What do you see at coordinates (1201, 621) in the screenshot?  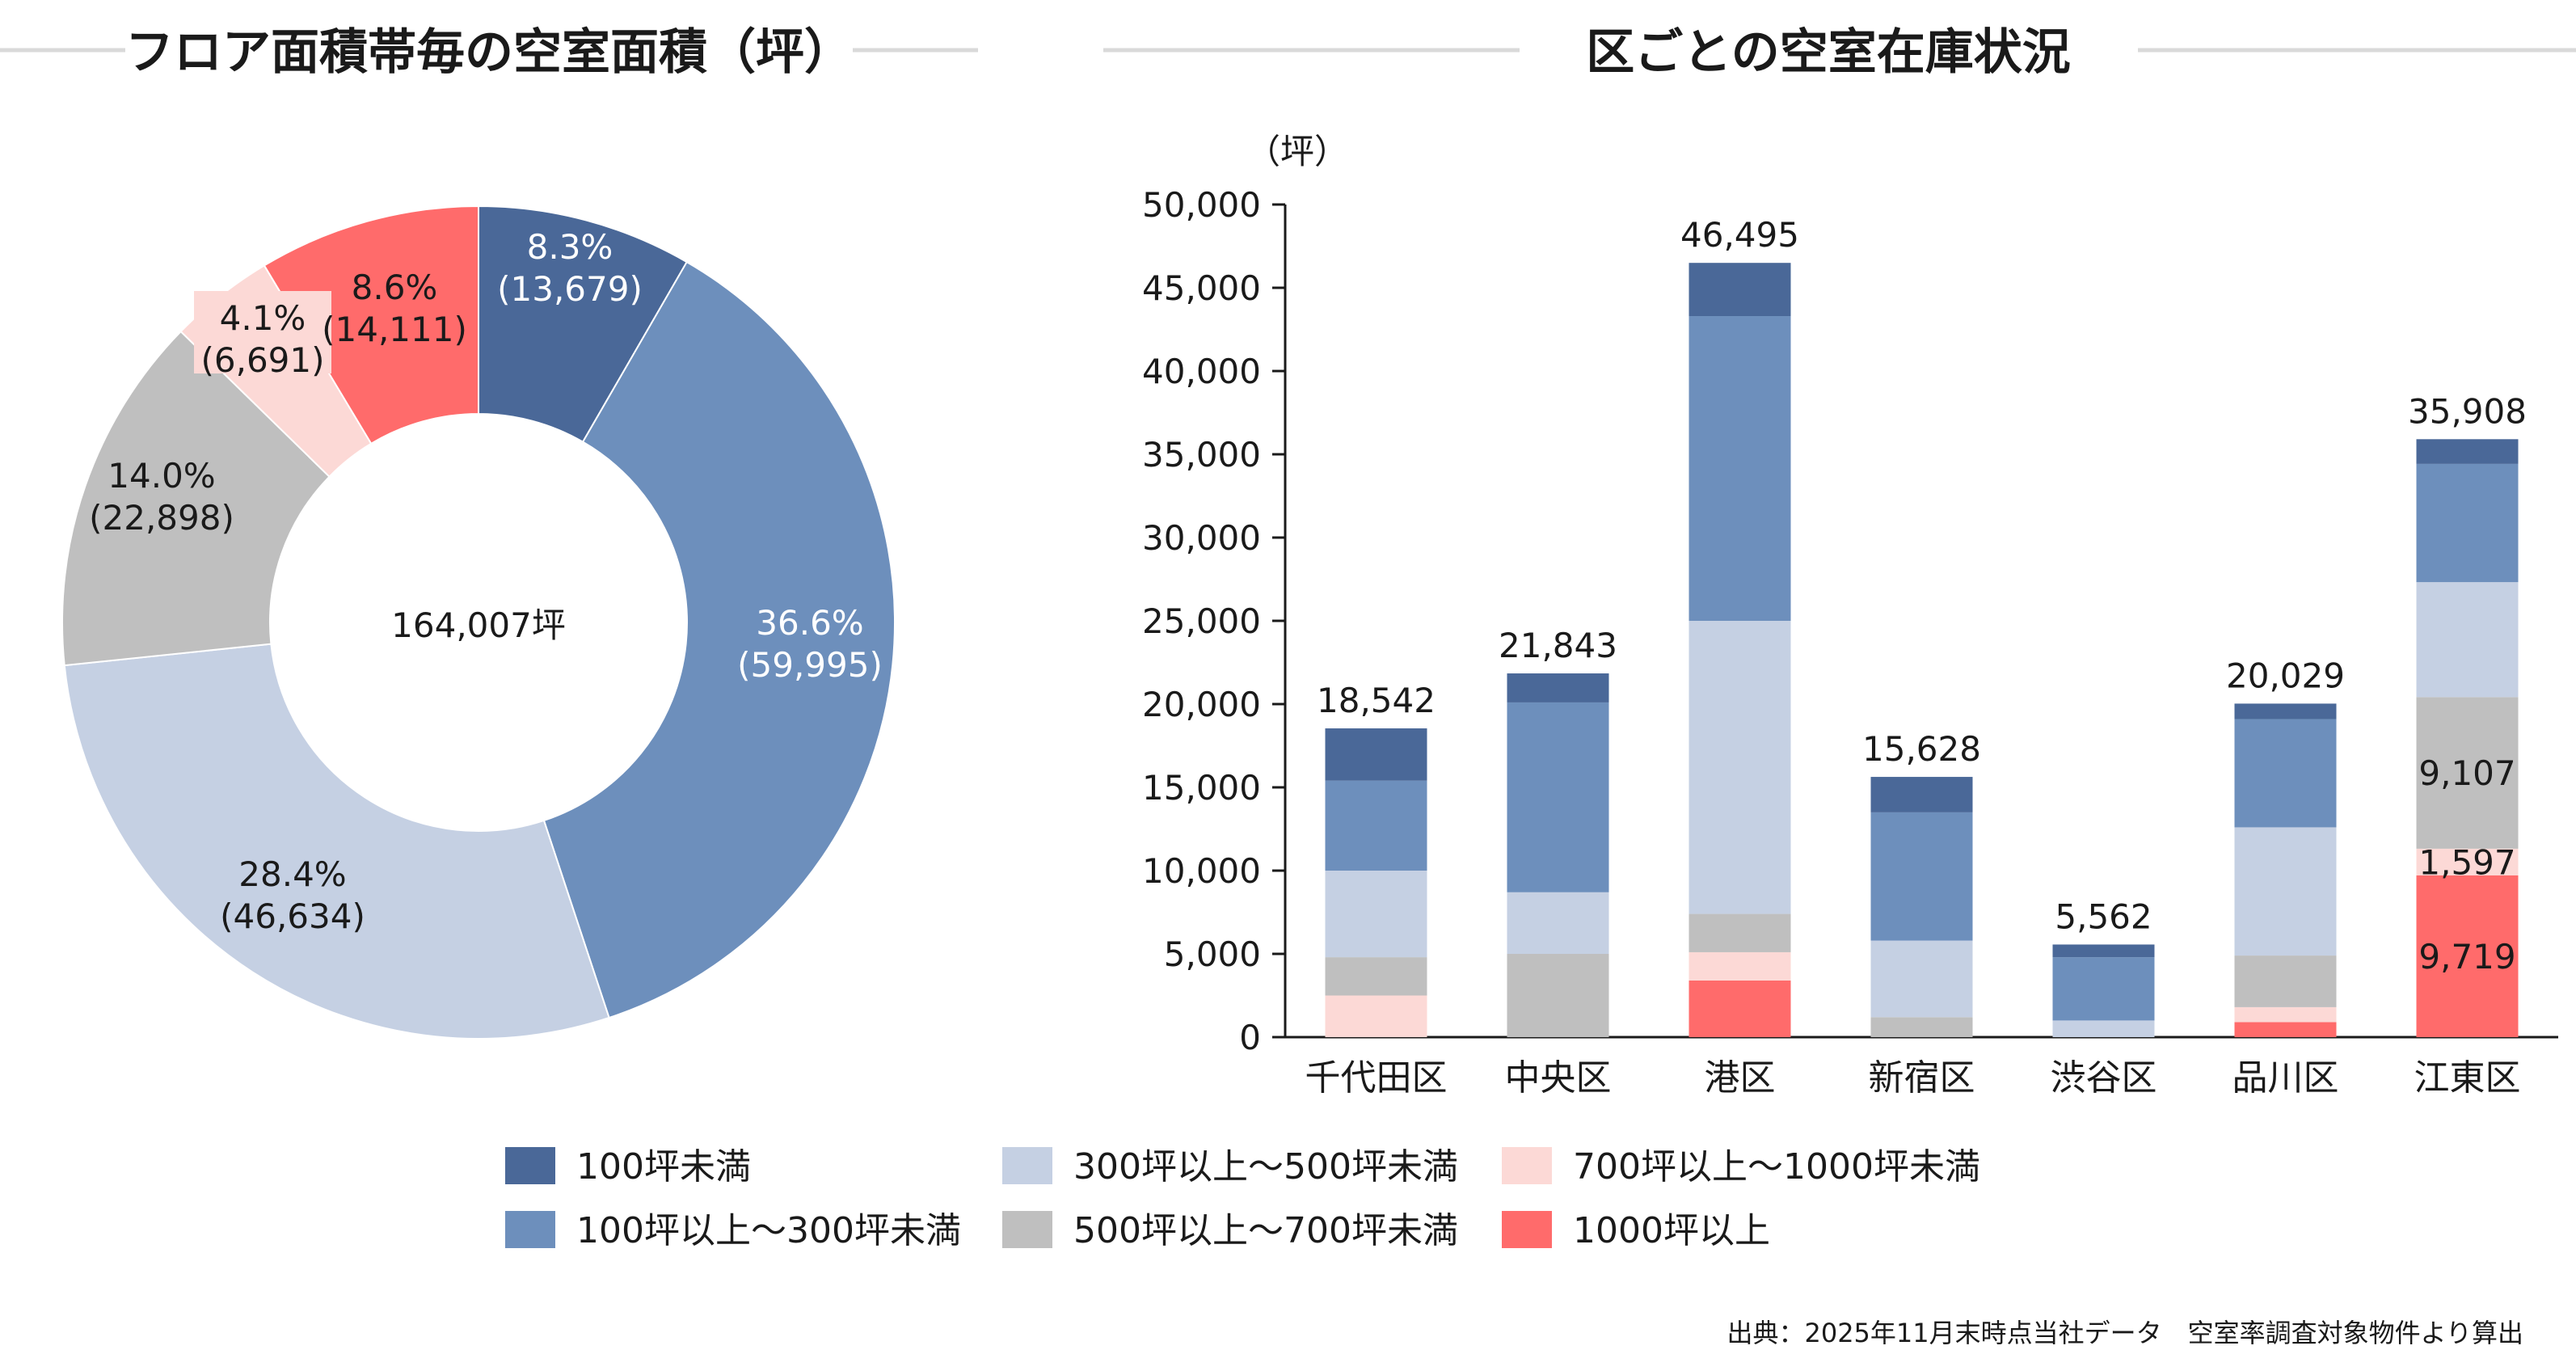 I see `y-tick-label: 25,000` at bounding box center [1201, 621].